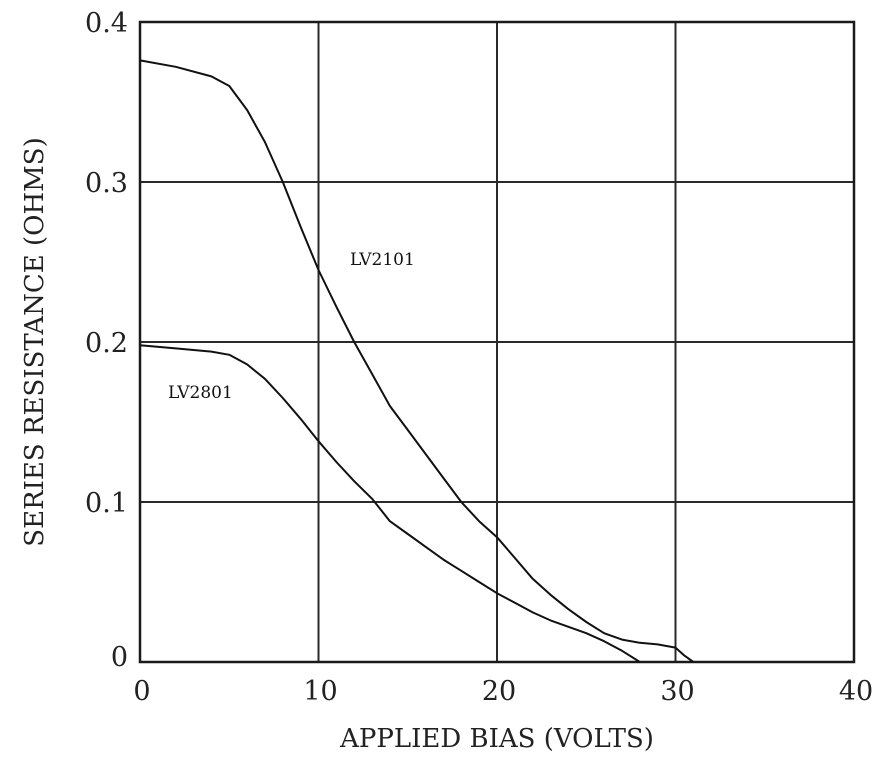 The width and height of the screenshot is (880, 757). I want to click on y-tick-label: 0.1, so click(106, 503).